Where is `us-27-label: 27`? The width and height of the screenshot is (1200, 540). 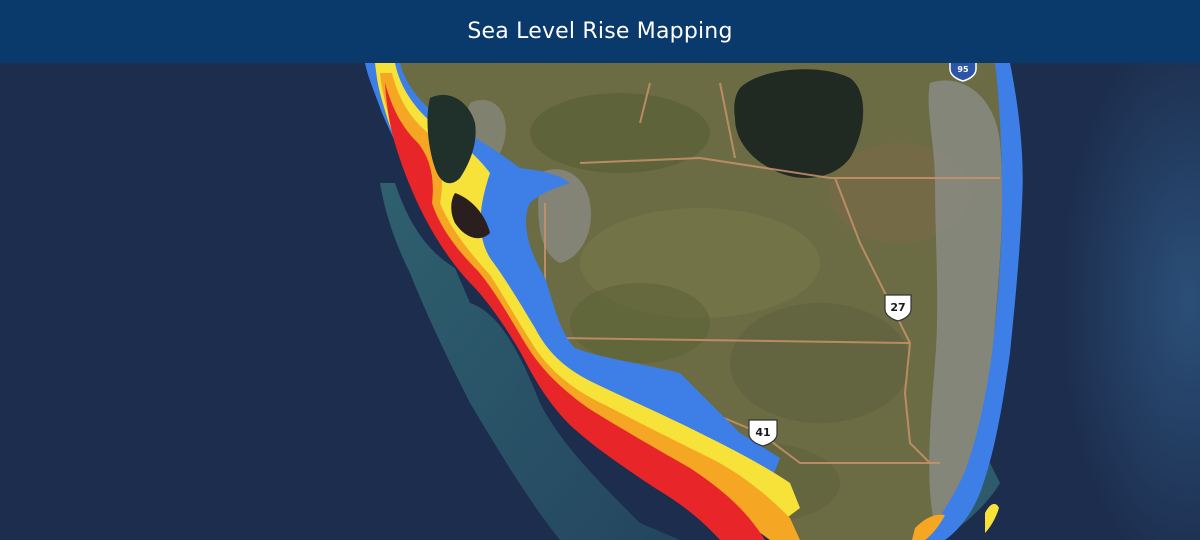 us-27-label: 27 is located at coordinates (897, 307).